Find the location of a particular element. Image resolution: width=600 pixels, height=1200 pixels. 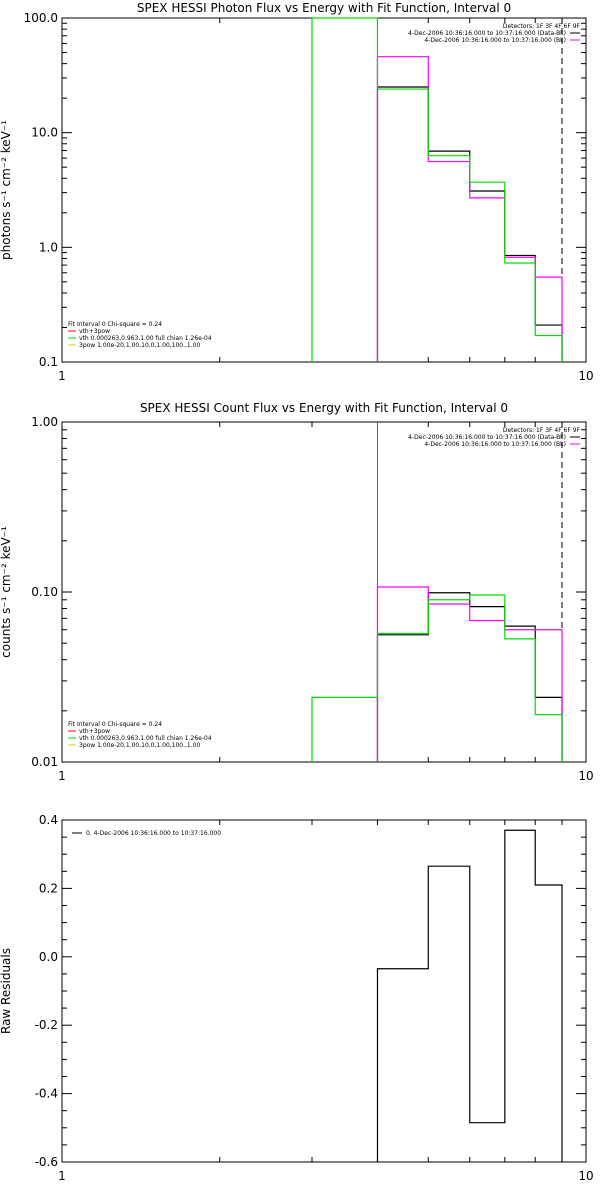

y-tick-label: 0.01 is located at coordinates (44, 762).